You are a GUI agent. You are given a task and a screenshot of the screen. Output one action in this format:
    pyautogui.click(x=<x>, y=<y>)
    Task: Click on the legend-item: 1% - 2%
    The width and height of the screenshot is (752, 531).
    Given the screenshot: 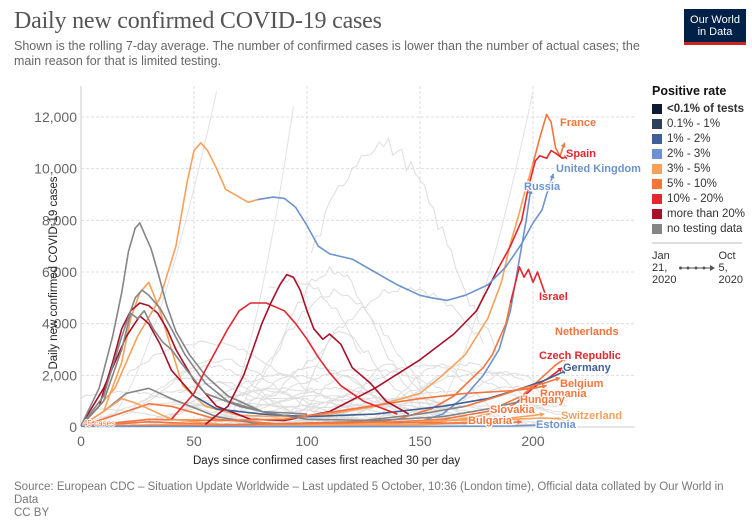 What is the action you would take?
    pyautogui.click(x=702, y=138)
    